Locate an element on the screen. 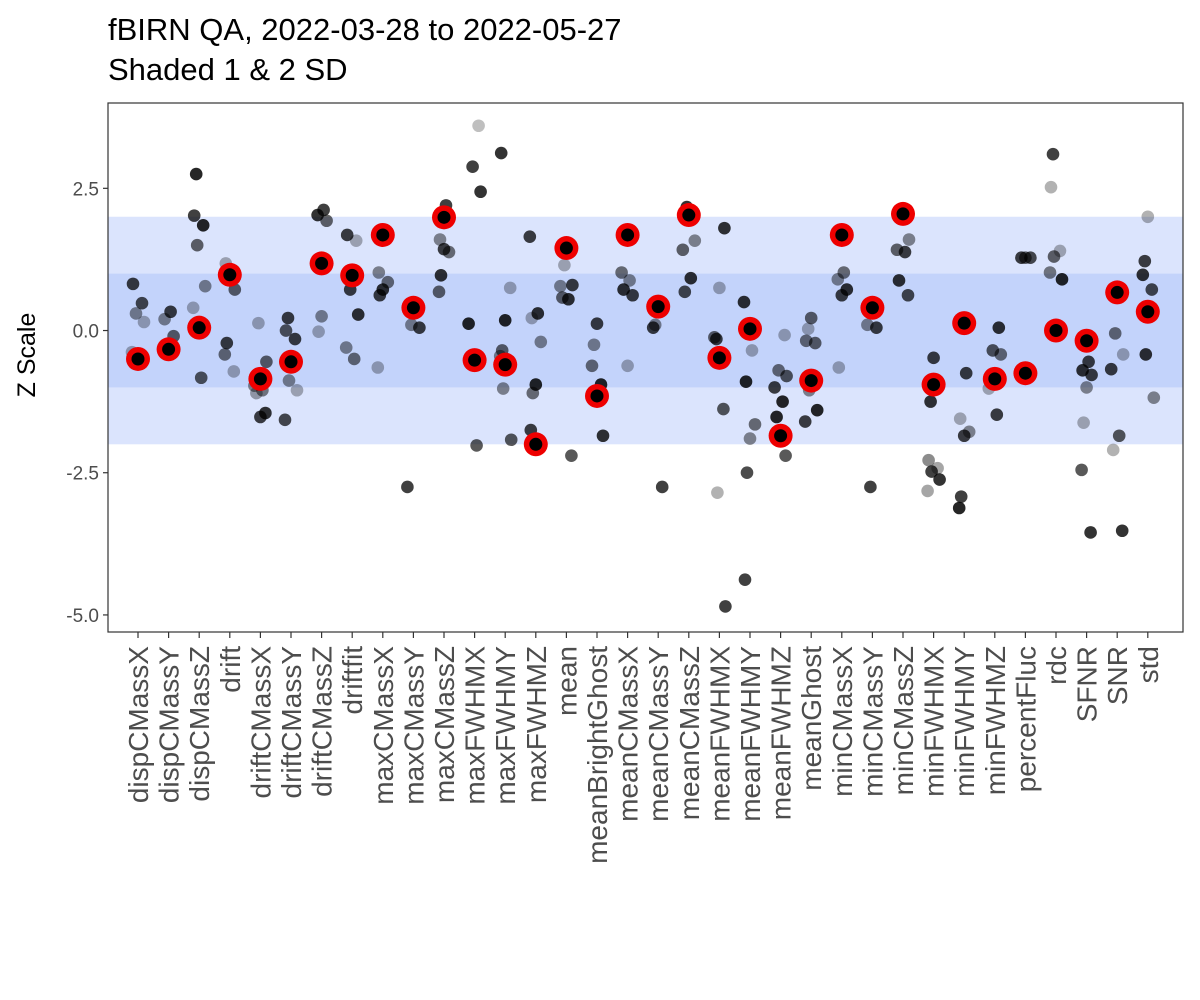 Image resolution: width=1200 pixels, height=1000 pixels. x-tick-label: minFWHMX is located at coordinates (934, 721).